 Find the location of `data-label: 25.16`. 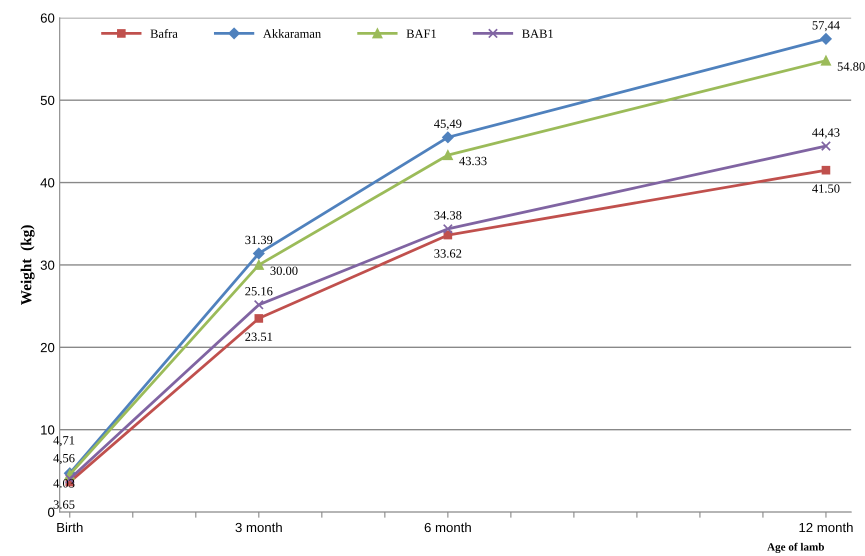

data-label: 25.16 is located at coordinates (259, 291).